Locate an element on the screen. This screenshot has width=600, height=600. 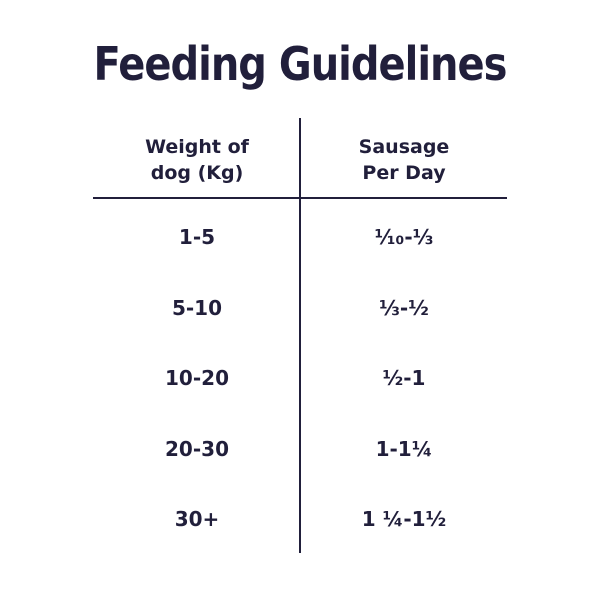
table-cell: 10-20 is located at coordinates (197, 378).